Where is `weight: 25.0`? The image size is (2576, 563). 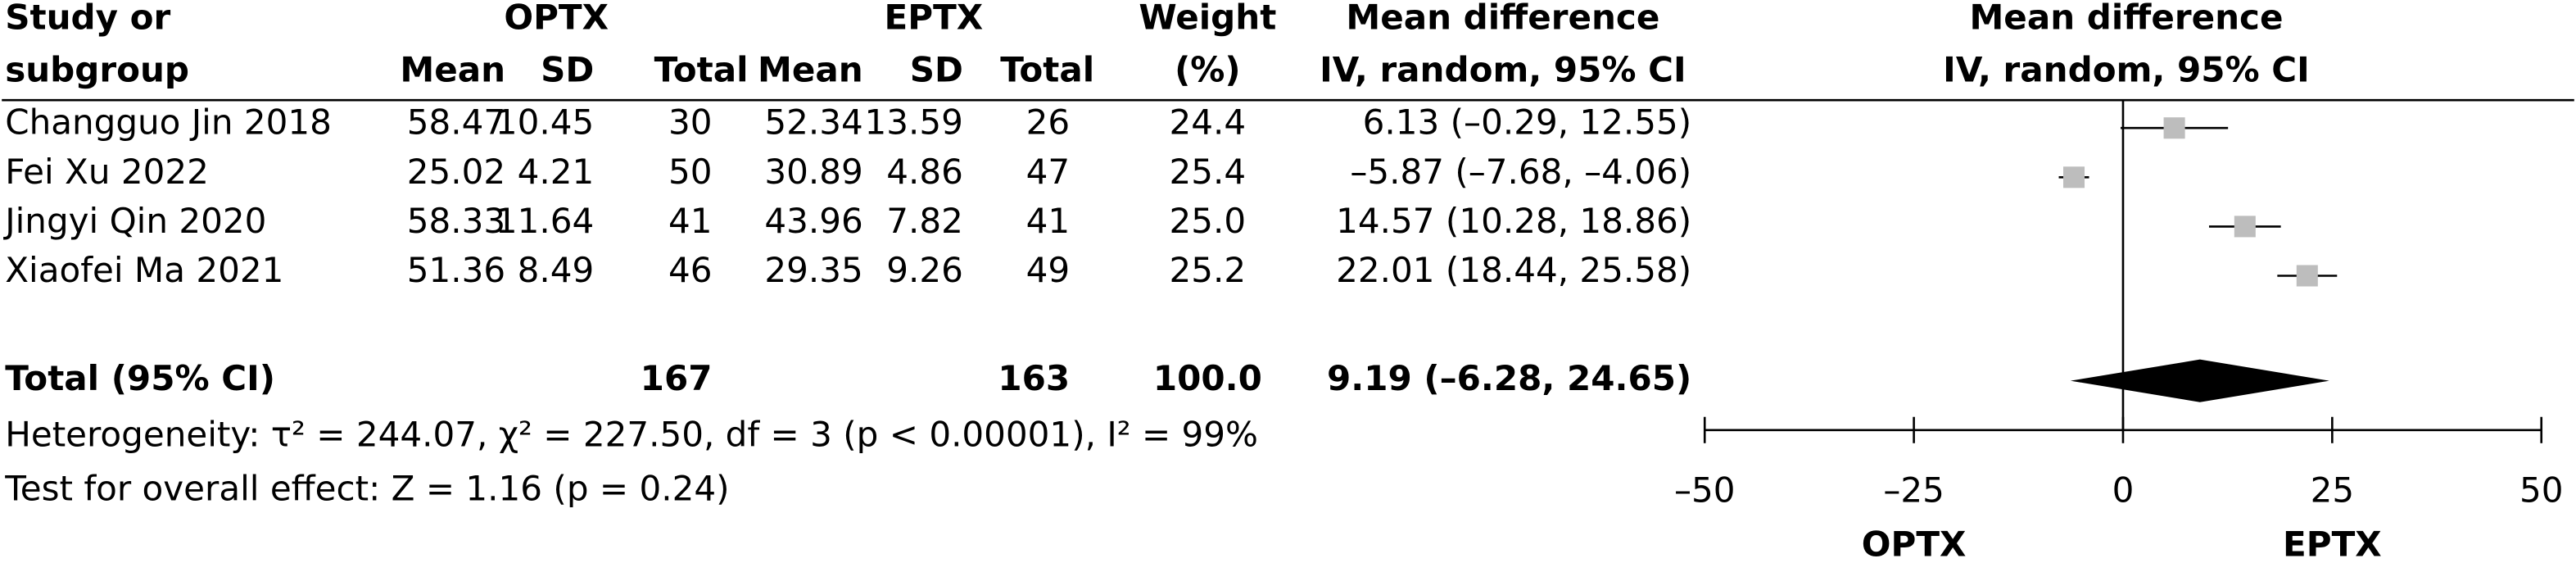
weight: 25.0 is located at coordinates (1208, 221).